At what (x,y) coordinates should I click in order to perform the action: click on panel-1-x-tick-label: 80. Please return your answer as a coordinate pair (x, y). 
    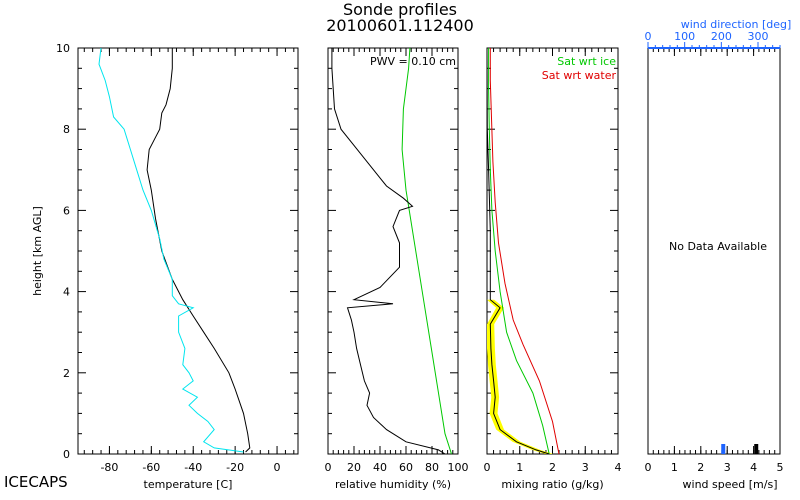
    Looking at the image, I should click on (432, 467).